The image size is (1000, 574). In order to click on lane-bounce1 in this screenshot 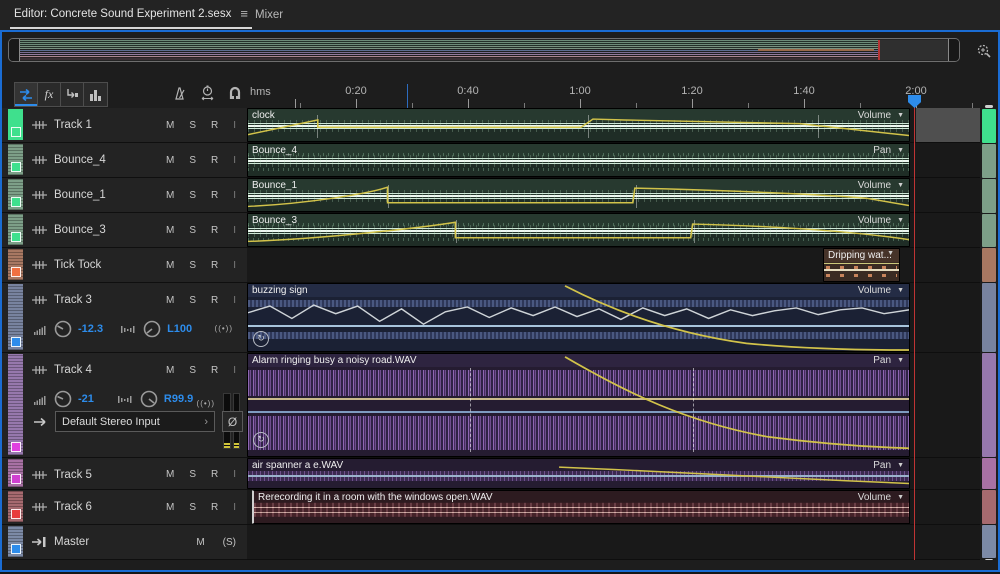, I will do `click(613, 195)`.